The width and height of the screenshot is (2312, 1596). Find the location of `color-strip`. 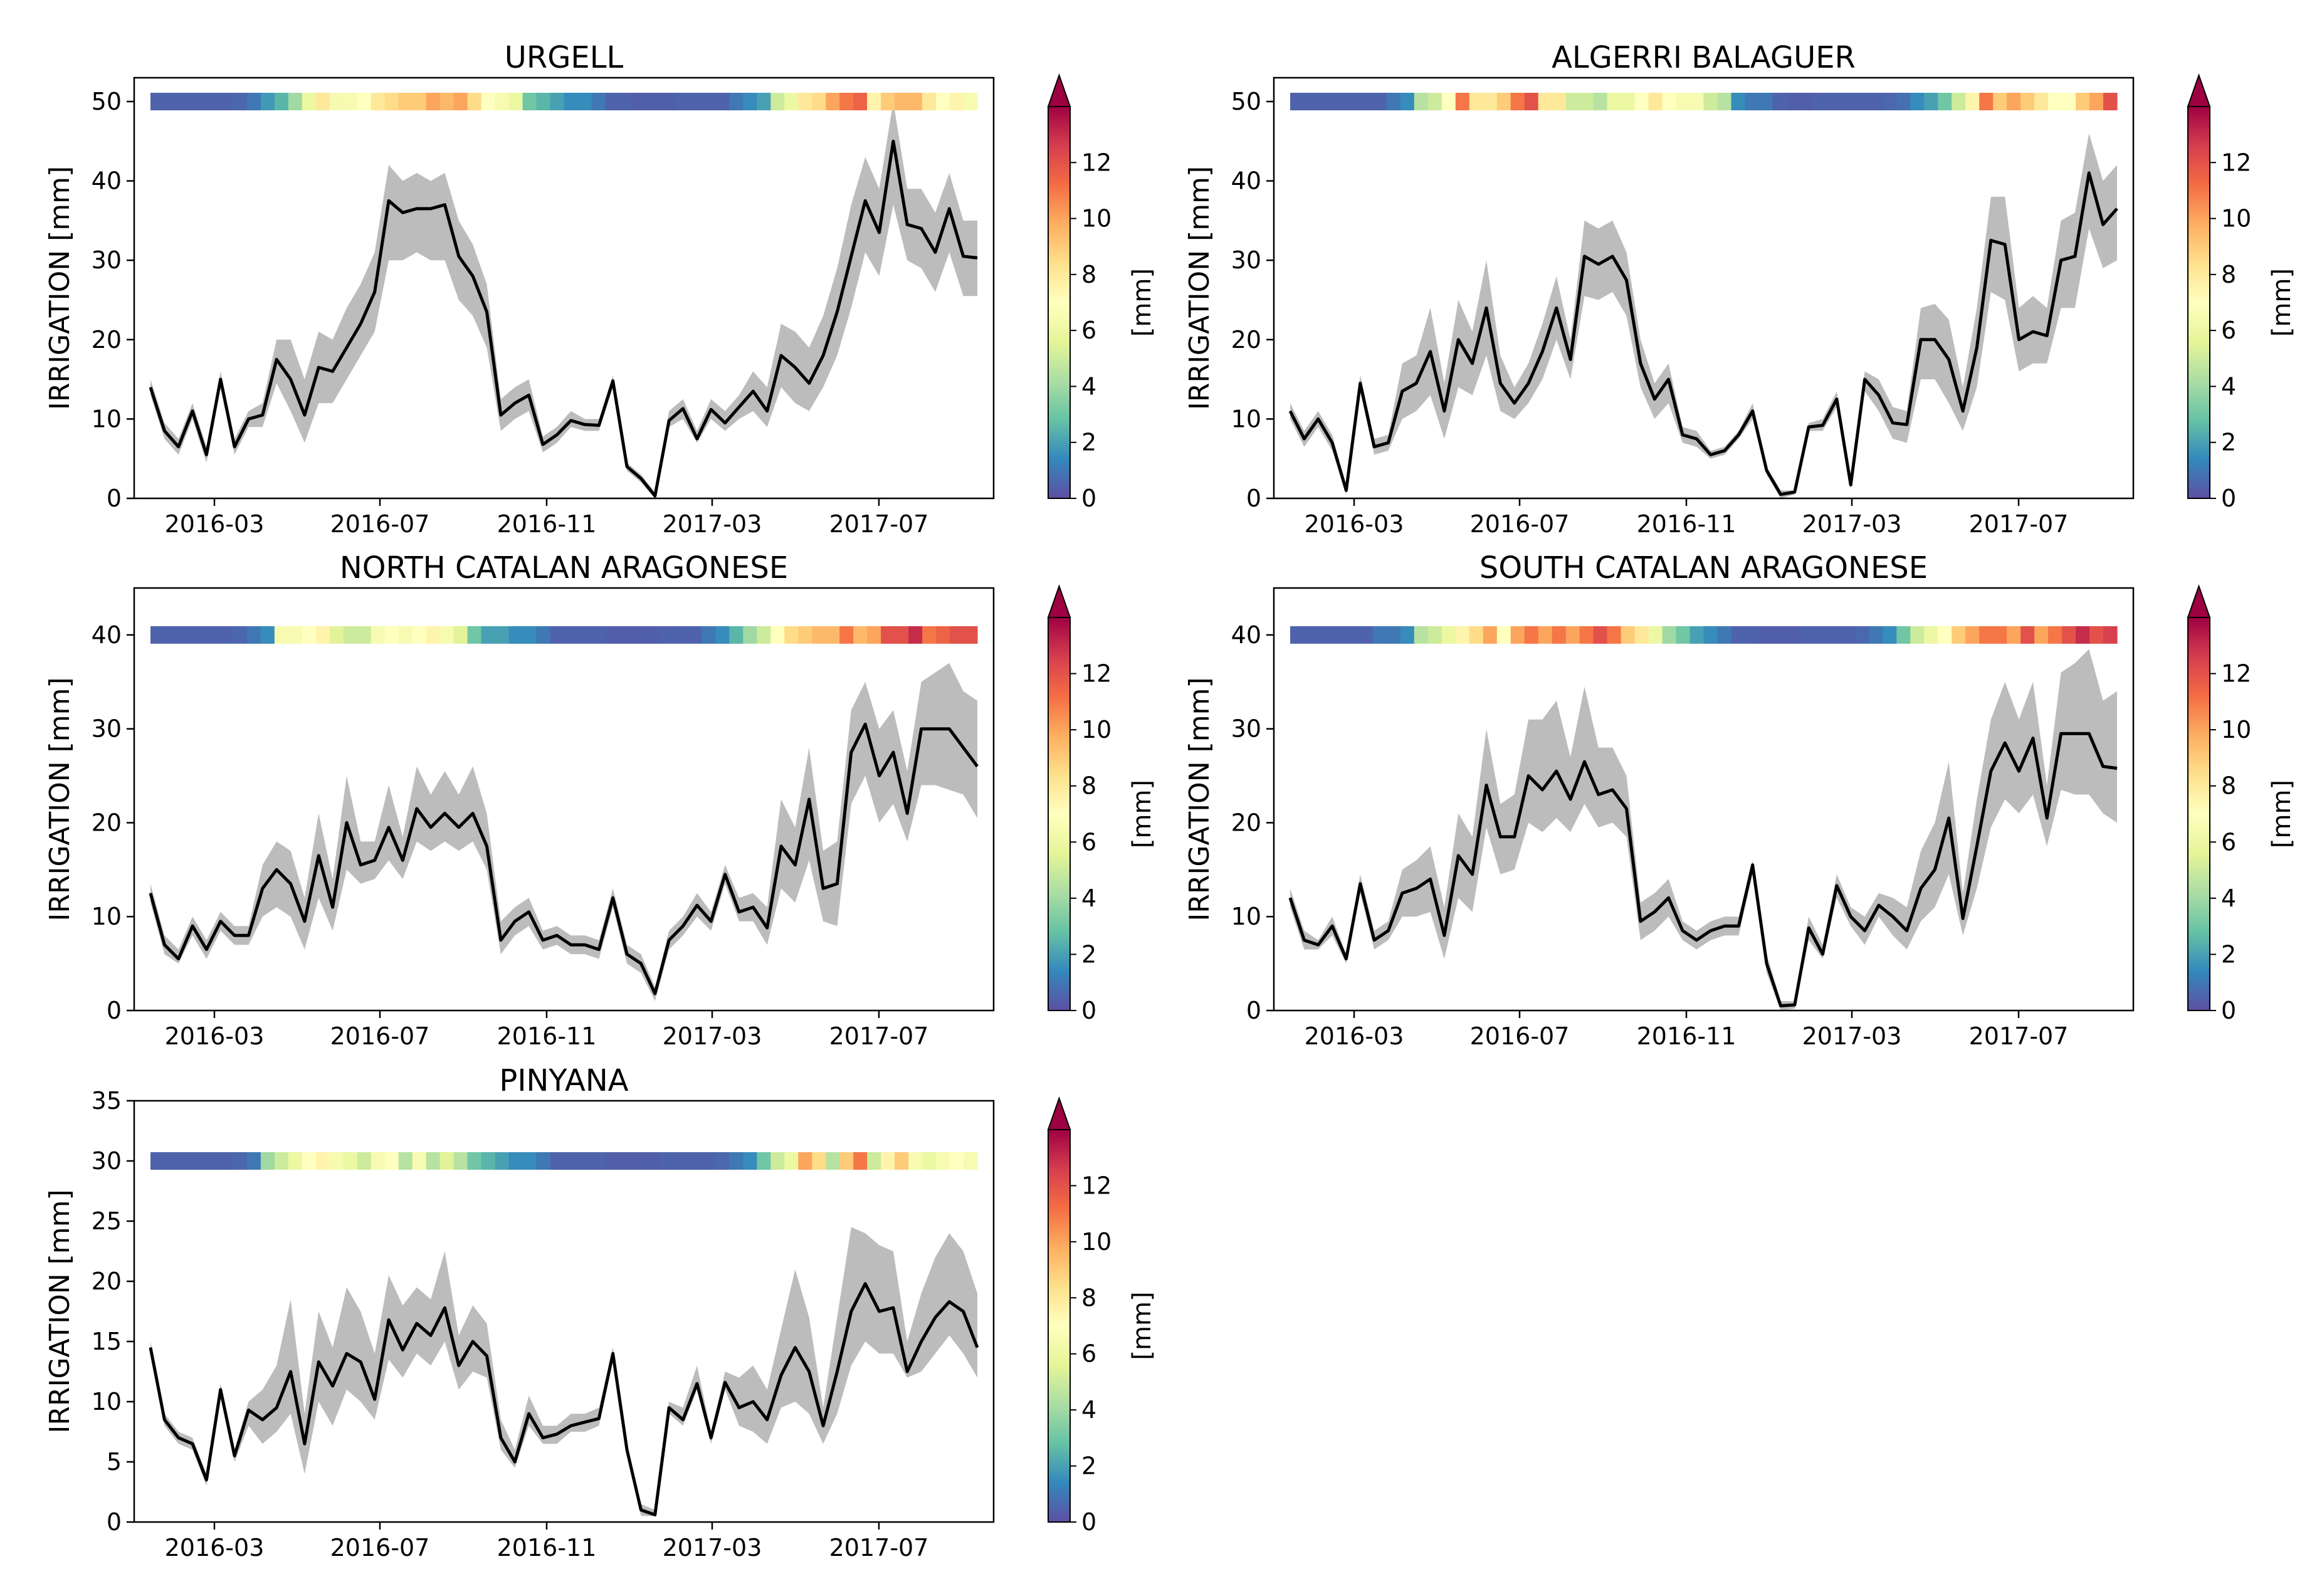

color-strip is located at coordinates (564, 1161).